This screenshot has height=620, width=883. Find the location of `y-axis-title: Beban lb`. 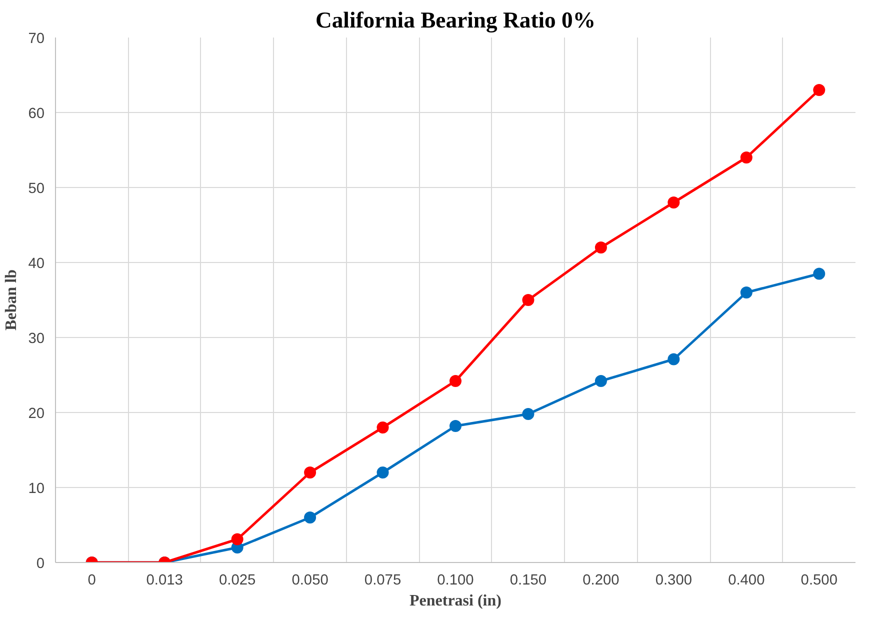

y-axis-title: Beban lb is located at coordinates (11, 299).